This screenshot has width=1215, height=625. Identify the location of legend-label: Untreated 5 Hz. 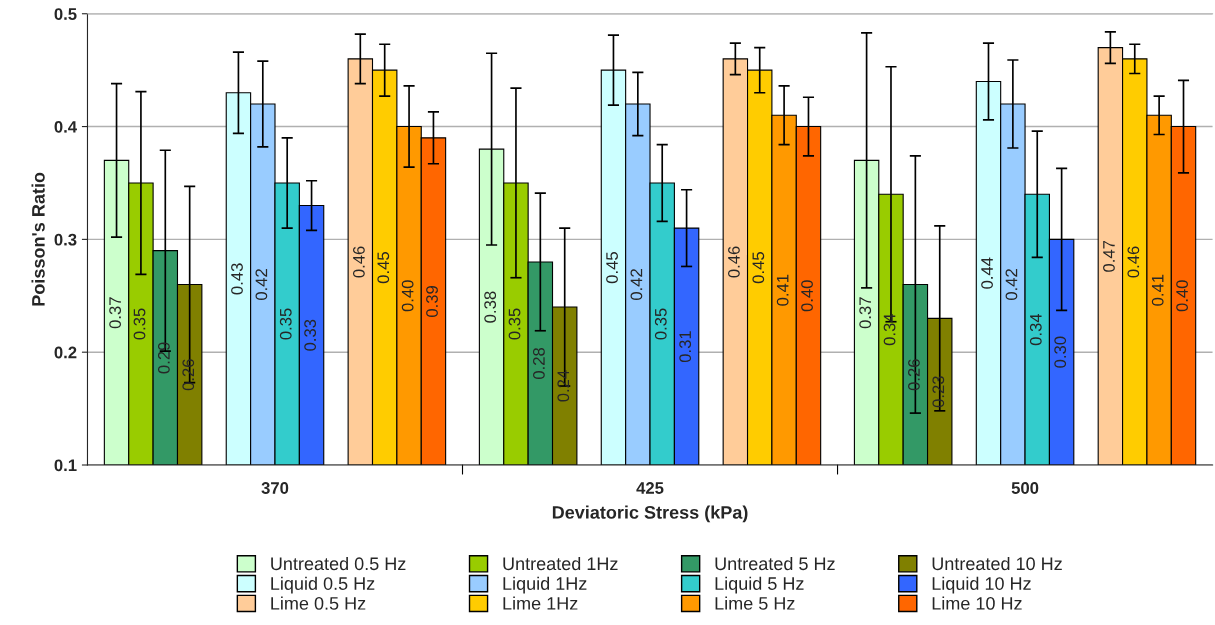
(775, 563).